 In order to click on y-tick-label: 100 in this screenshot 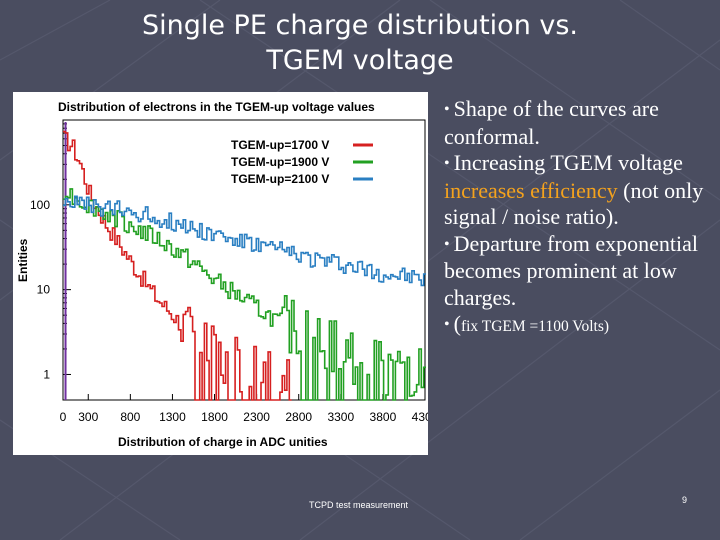, I will do `click(40, 205)`.